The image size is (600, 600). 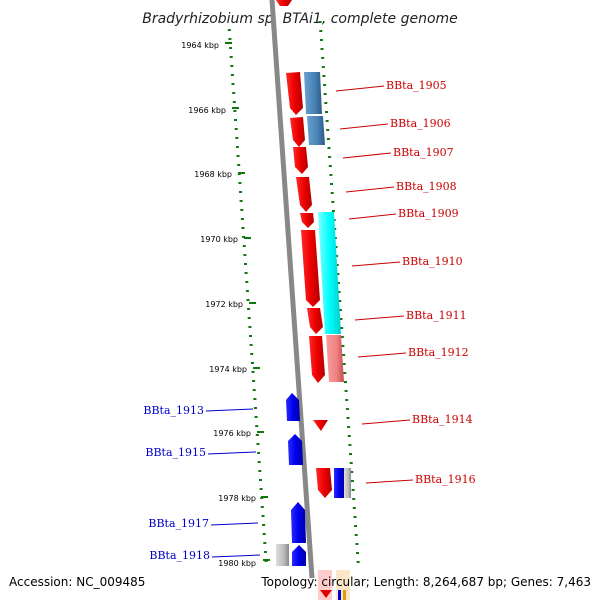 What do you see at coordinates (207, 110) in the screenshot?
I see `kbp-label: 1966 kbp` at bounding box center [207, 110].